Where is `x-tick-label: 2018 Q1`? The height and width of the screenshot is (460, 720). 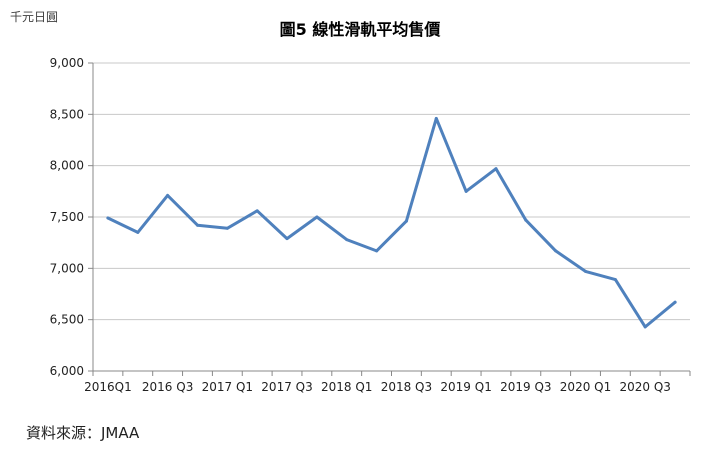
x-tick-label: 2018 Q1 is located at coordinates (346, 387).